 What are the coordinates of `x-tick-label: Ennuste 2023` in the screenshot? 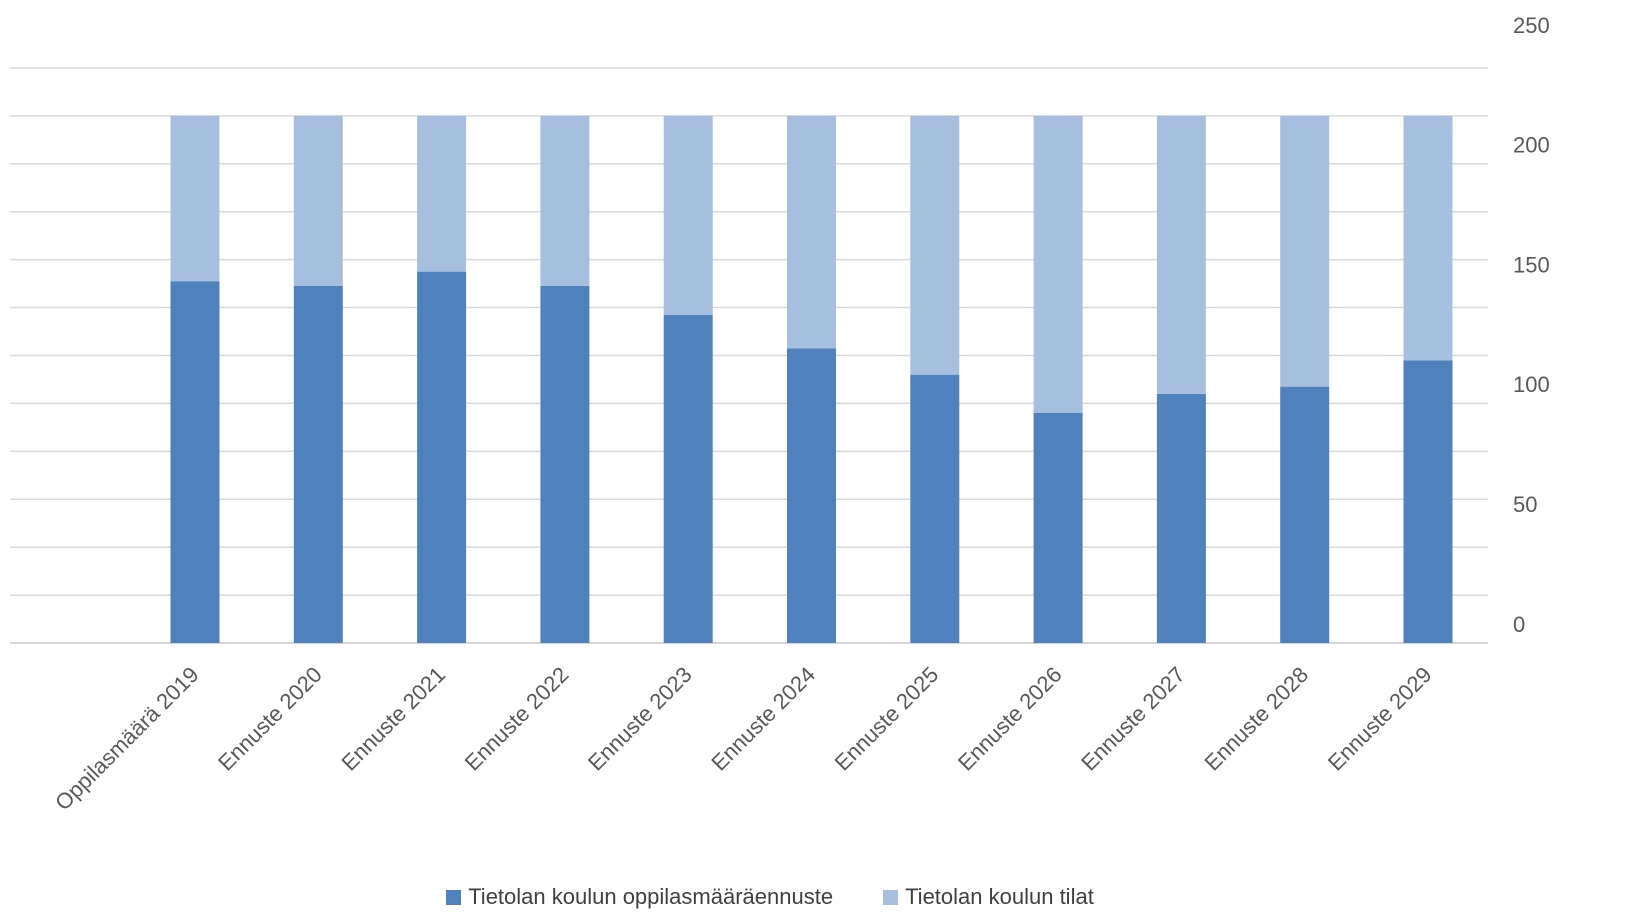 It's located at (640, 719).